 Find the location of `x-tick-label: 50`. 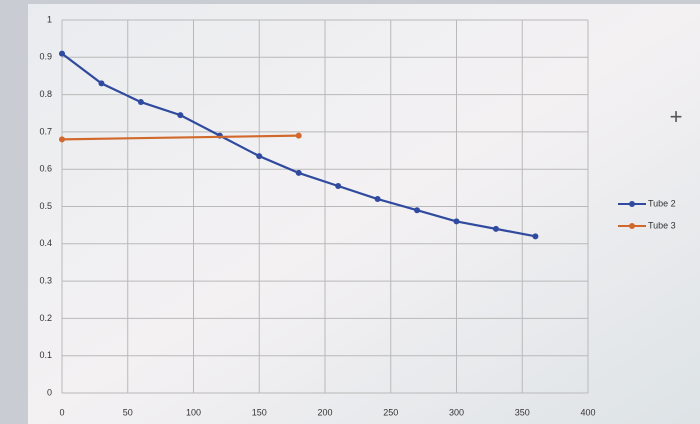

x-tick-label: 50 is located at coordinates (128, 412).